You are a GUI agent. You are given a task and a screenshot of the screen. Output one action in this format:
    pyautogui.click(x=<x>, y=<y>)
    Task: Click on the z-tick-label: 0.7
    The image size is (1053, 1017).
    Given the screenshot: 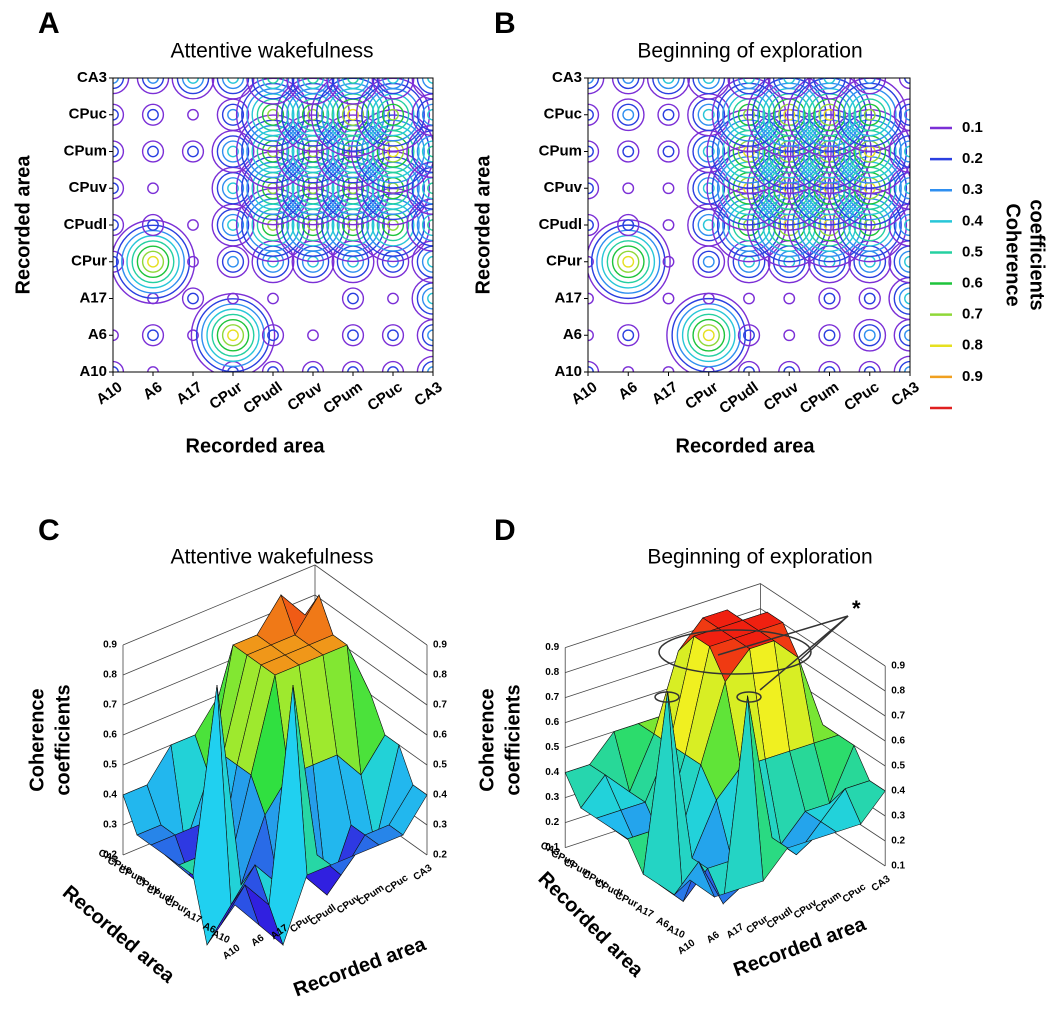 What is the action you would take?
    pyautogui.click(x=440, y=705)
    